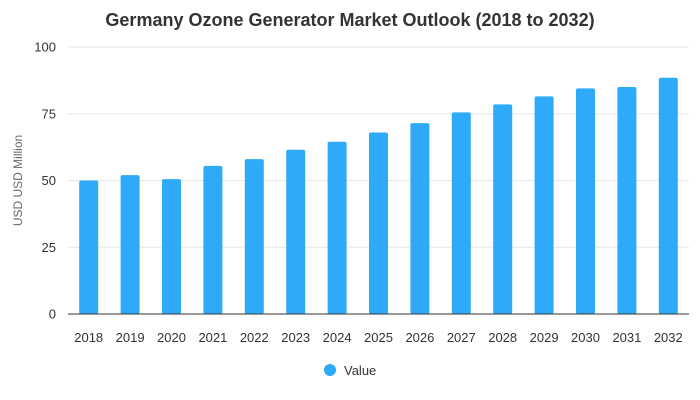 The height and width of the screenshot is (400, 700). I want to click on x-tick-label: 2018, so click(88, 337).